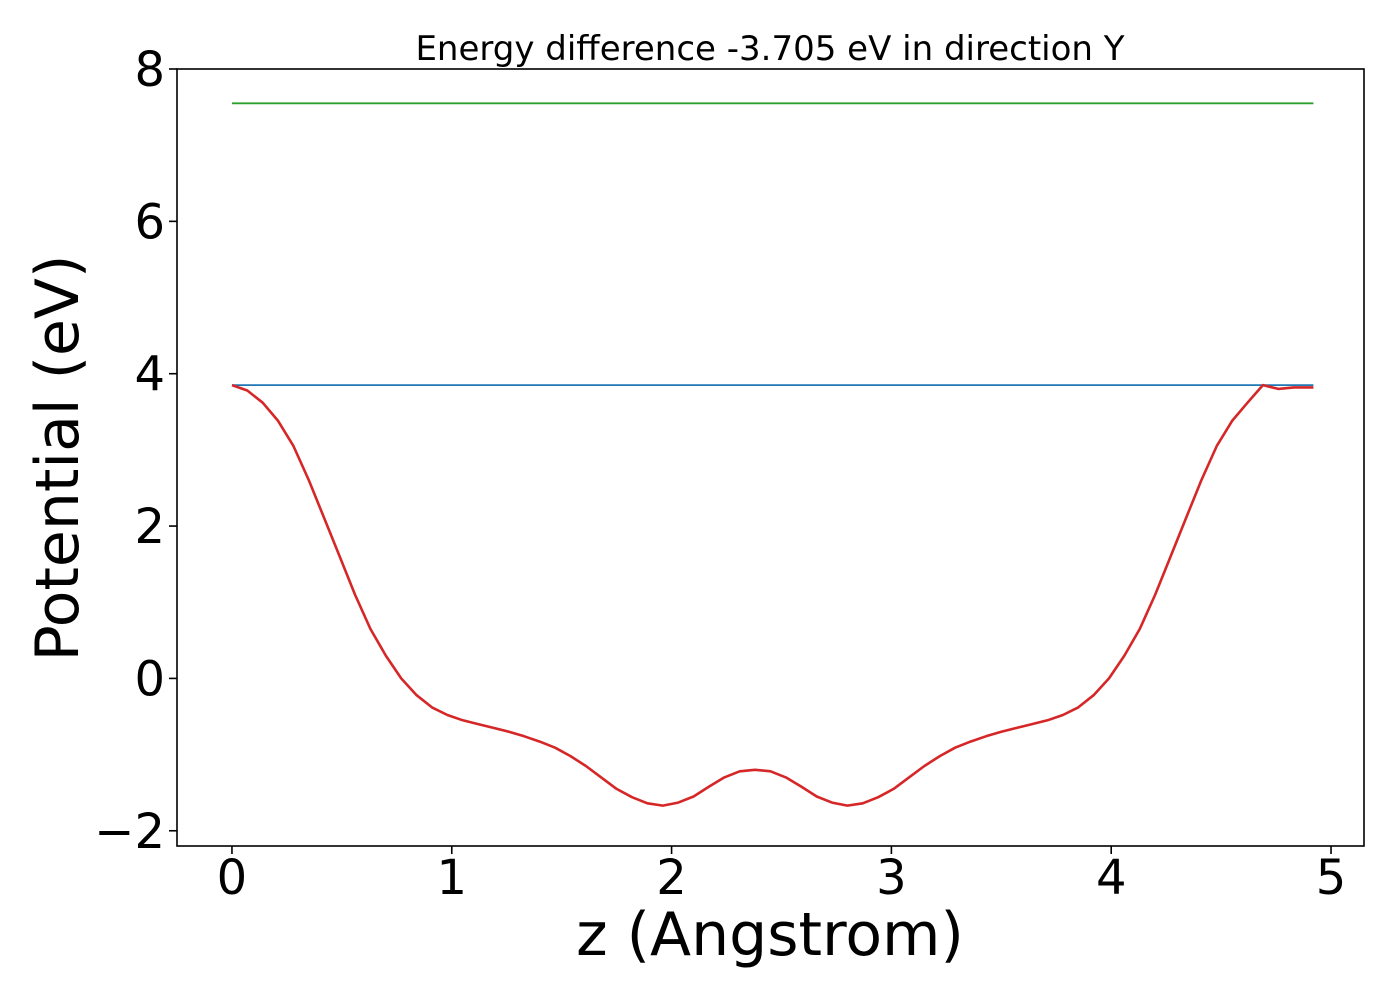 The image size is (1400, 1000). What do you see at coordinates (149, 222) in the screenshot?
I see `y-tick-label: 6` at bounding box center [149, 222].